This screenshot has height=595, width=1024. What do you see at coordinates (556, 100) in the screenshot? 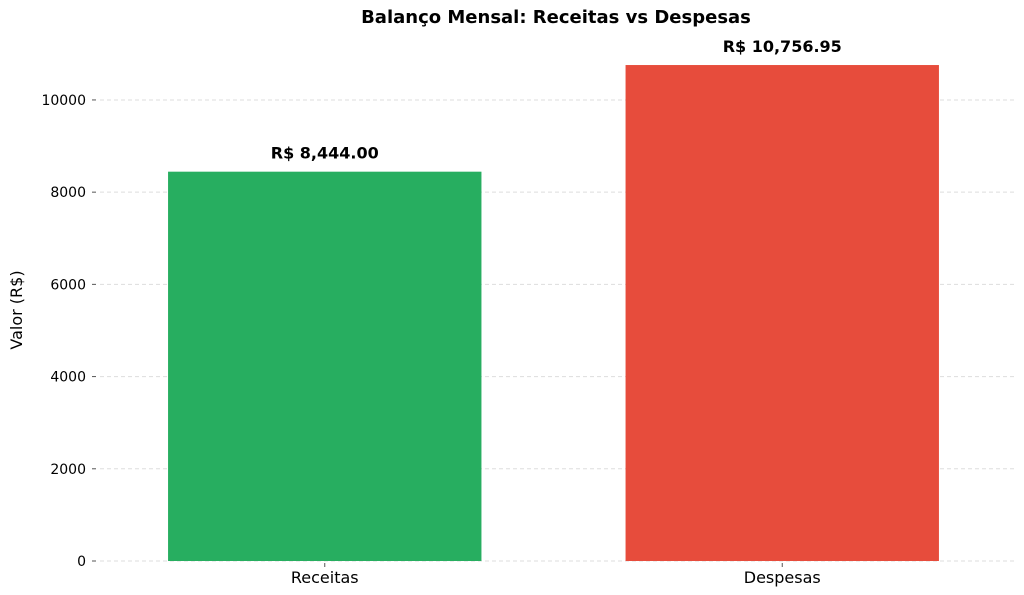
I see `data-labels: R$ 8,444.00 R$ 10,756.95` at bounding box center [556, 100].